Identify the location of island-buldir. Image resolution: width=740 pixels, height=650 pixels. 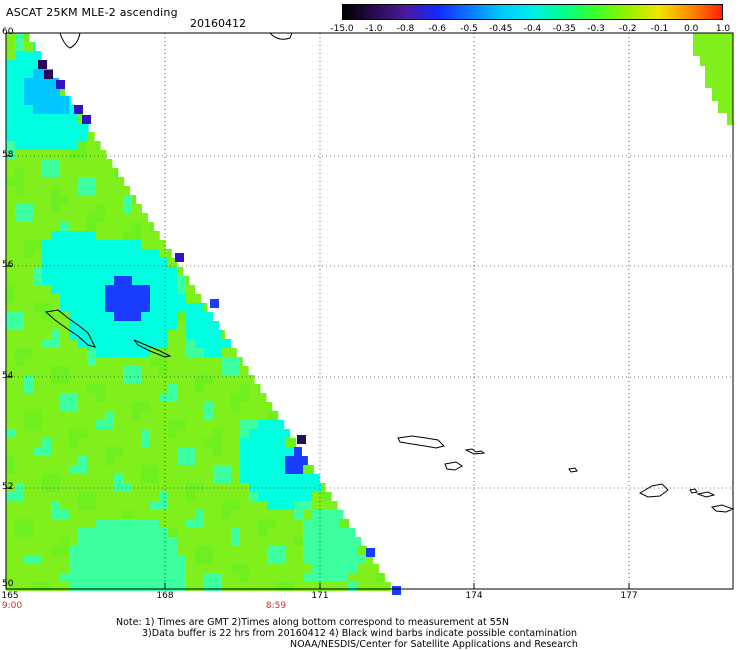
(573, 470).